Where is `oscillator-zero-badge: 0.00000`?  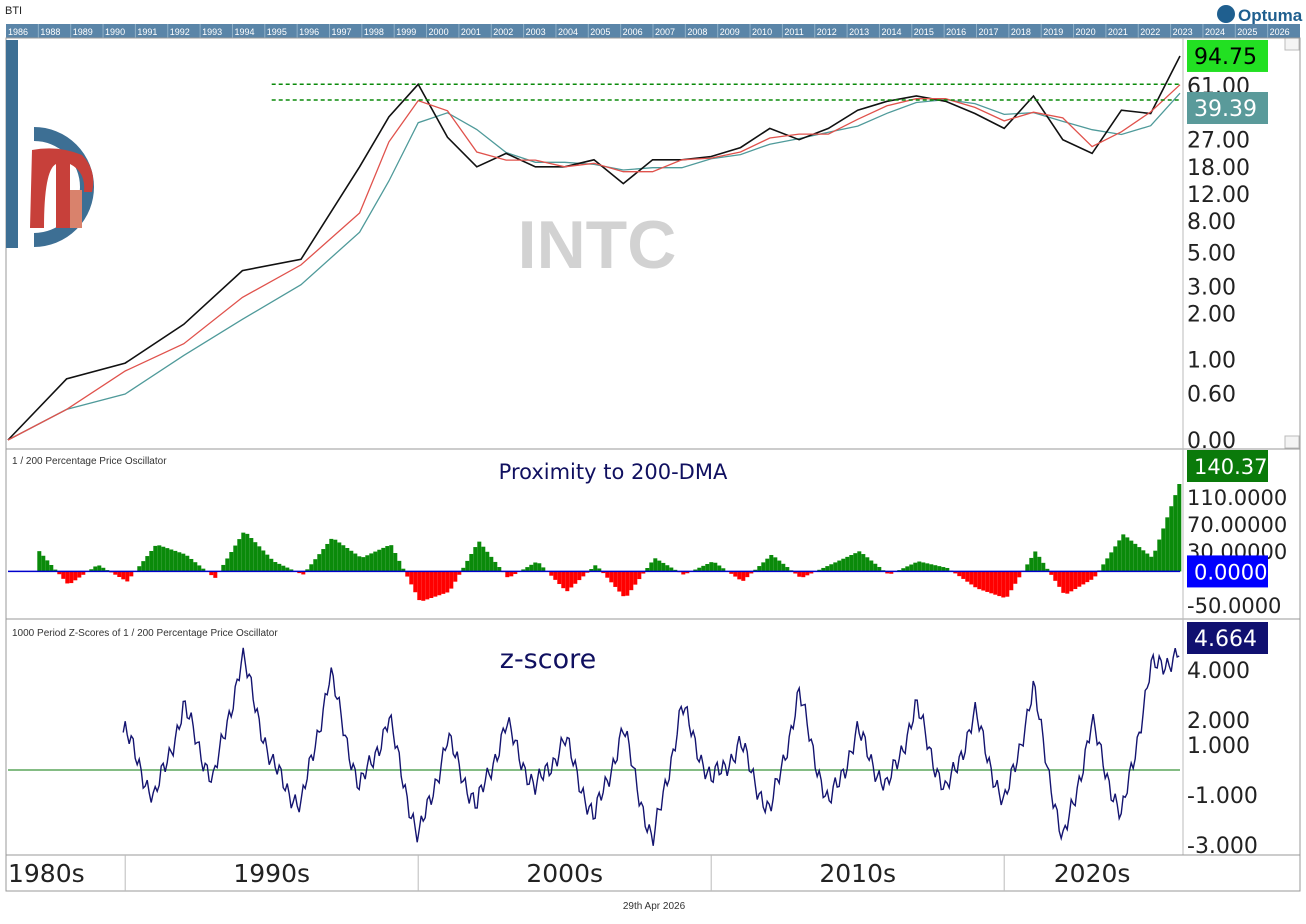 oscillator-zero-badge: 0.00000 is located at coordinates (1237, 572).